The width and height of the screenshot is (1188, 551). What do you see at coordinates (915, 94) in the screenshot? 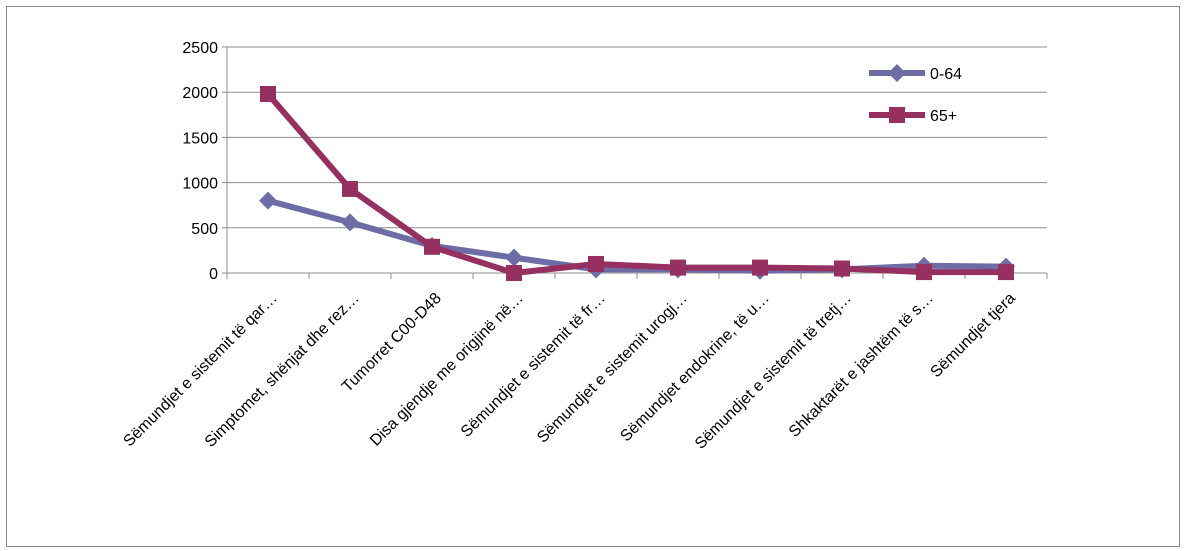
I see `legend: 0-64 65+` at bounding box center [915, 94].